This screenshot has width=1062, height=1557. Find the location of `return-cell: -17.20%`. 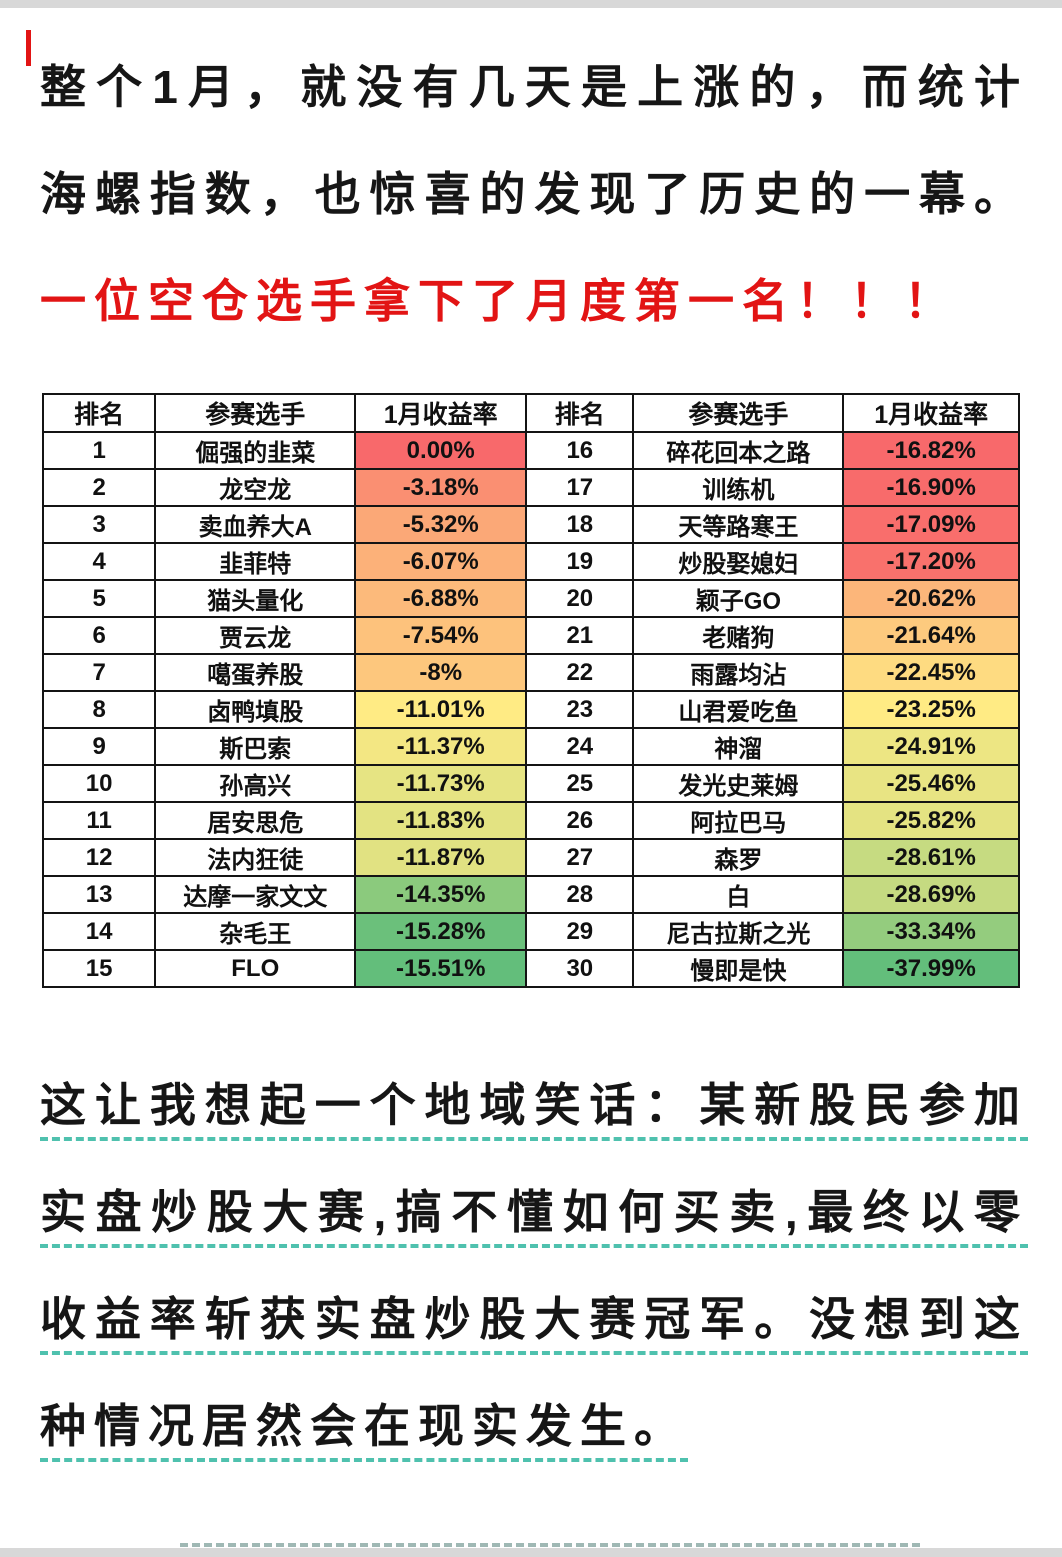

return-cell: -17.20% is located at coordinates (931, 561).